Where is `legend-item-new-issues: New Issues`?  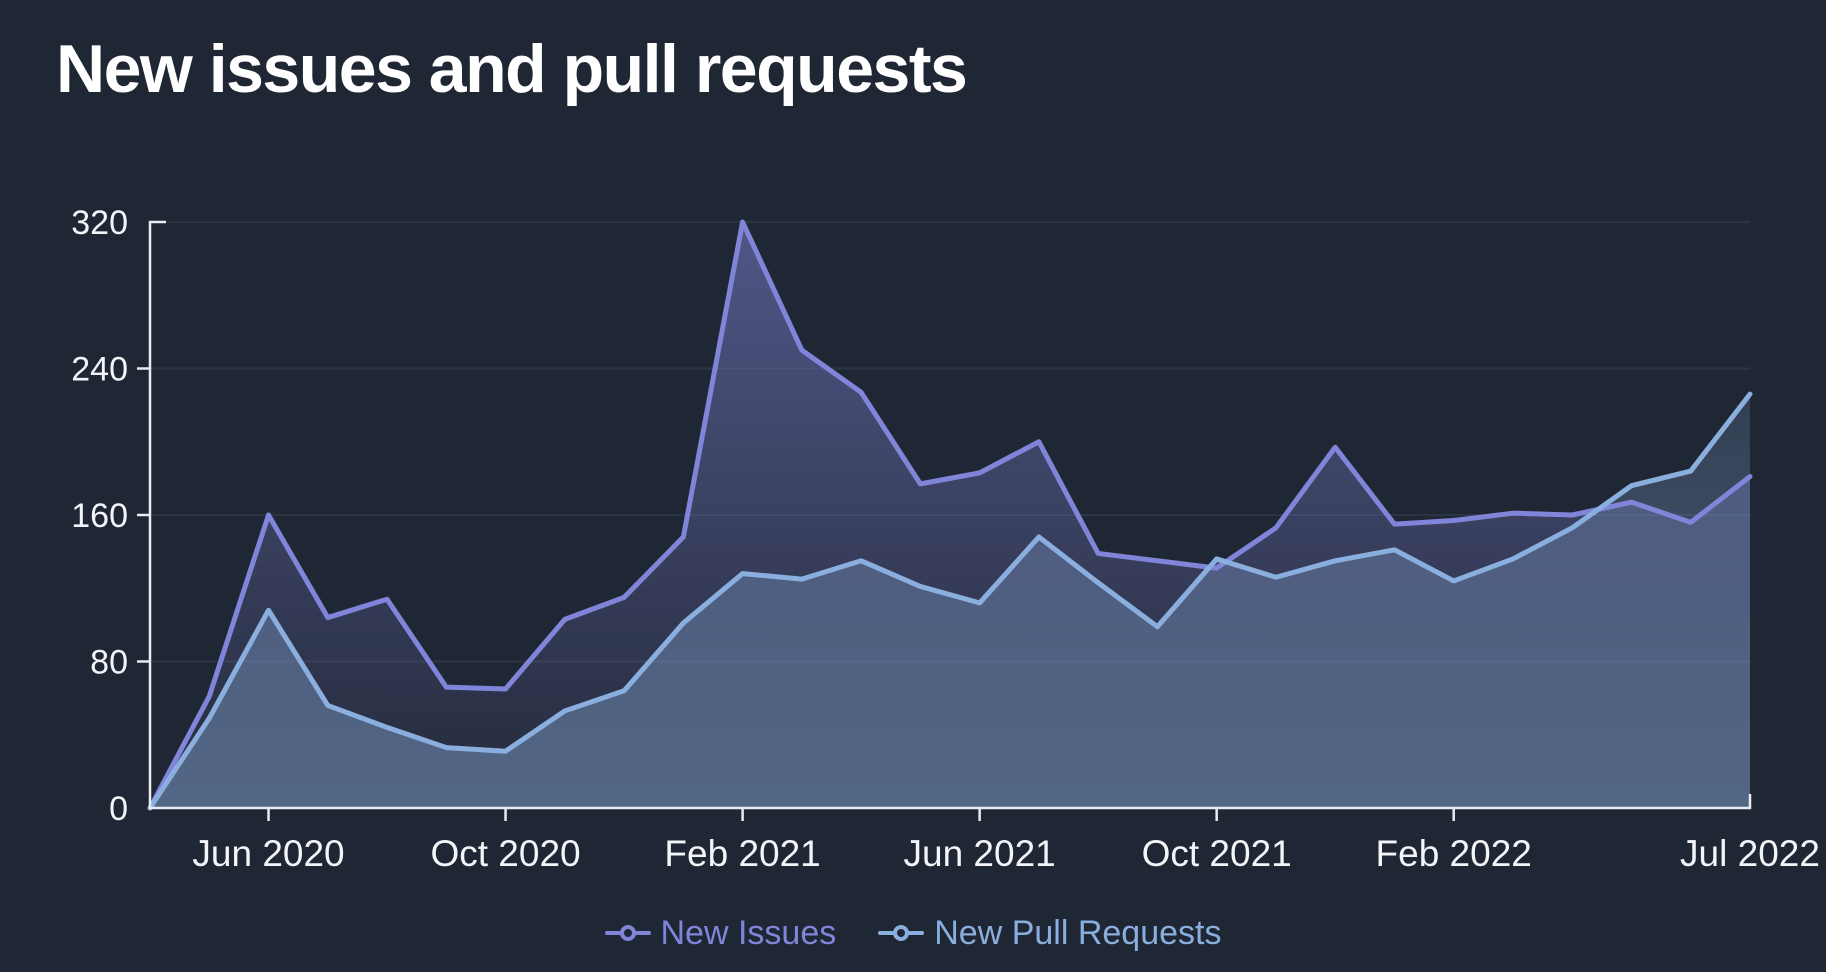
legend-item-new-issues: New Issues is located at coordinates (720, 933).